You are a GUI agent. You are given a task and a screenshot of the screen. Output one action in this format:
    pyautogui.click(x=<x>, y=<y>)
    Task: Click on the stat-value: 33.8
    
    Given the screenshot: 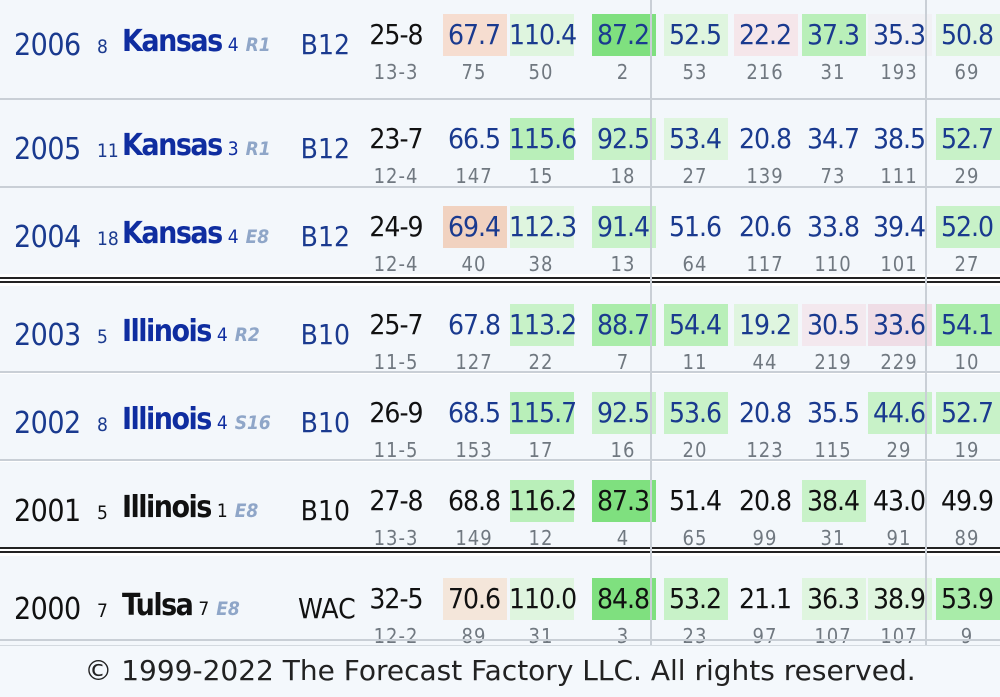 What is the action you would take?
    pyautogui.click(x=833, y=226)
    